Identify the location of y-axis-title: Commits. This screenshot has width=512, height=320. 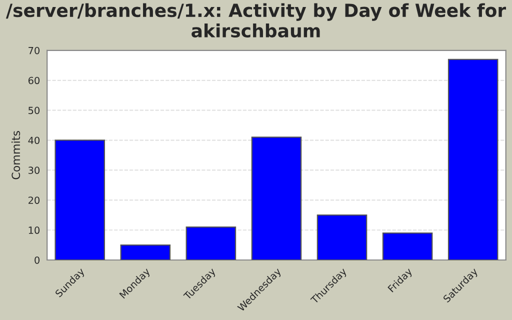
(15, 155).